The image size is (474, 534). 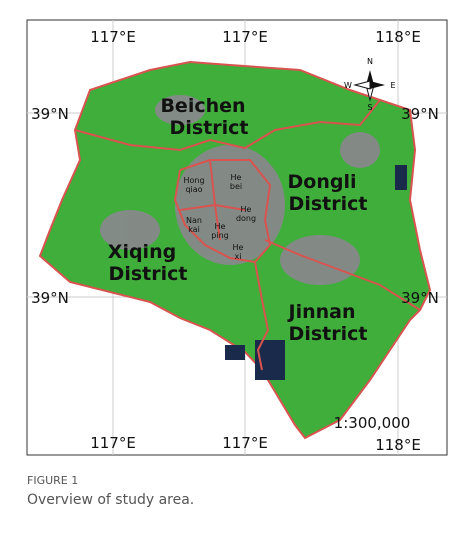 I want to click on figure-caption: Overview of study area., so click(x=110, y=500).